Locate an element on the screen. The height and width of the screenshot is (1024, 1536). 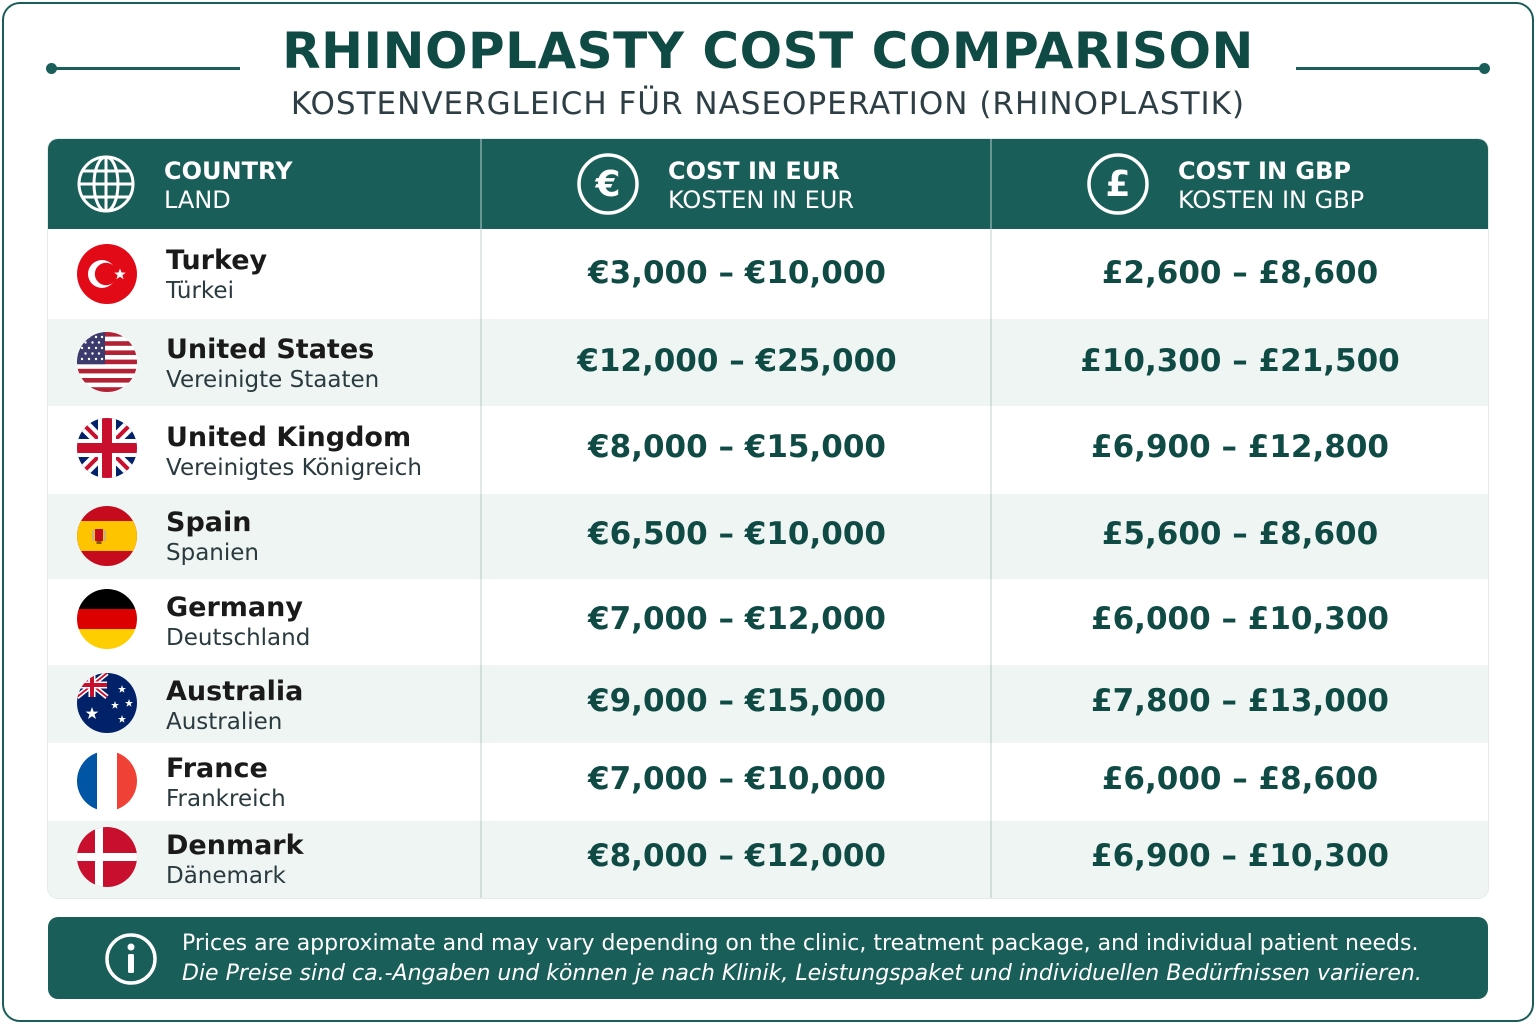
country-name-de: Spanien is located at coordinates (212, 553).